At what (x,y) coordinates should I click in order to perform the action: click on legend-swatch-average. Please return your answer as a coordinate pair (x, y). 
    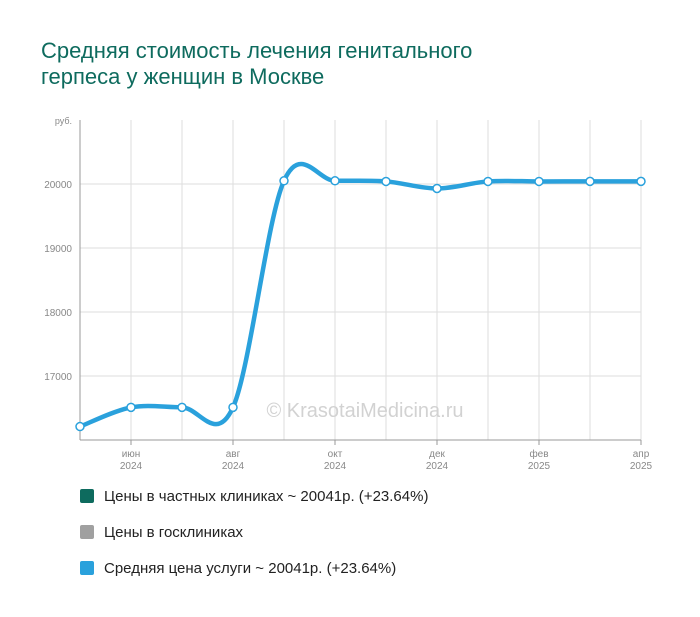
    Looking at the image, I should click on (87, 568).